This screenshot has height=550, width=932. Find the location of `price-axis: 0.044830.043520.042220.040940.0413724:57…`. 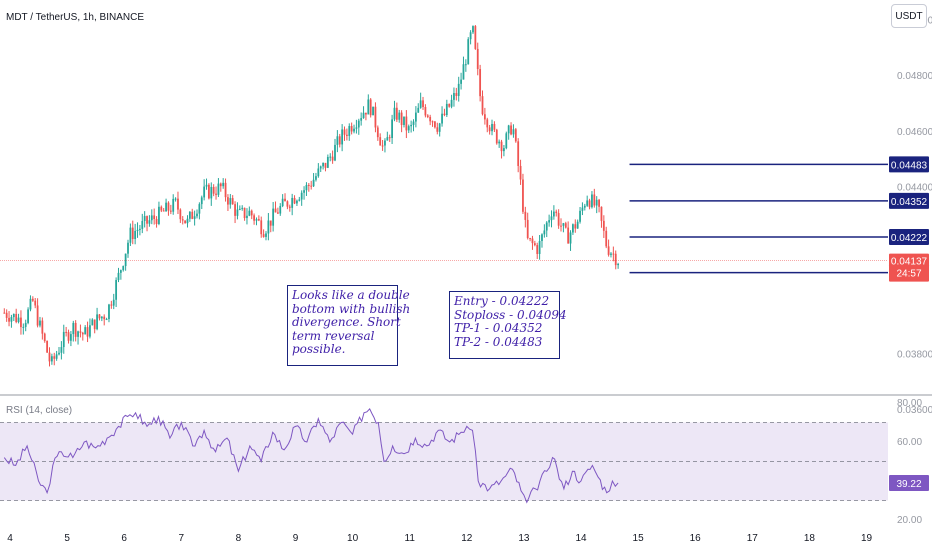

price-axis: 0.044830.043520.042220.040940.0413724:57… is located at coordinates (910, 216).